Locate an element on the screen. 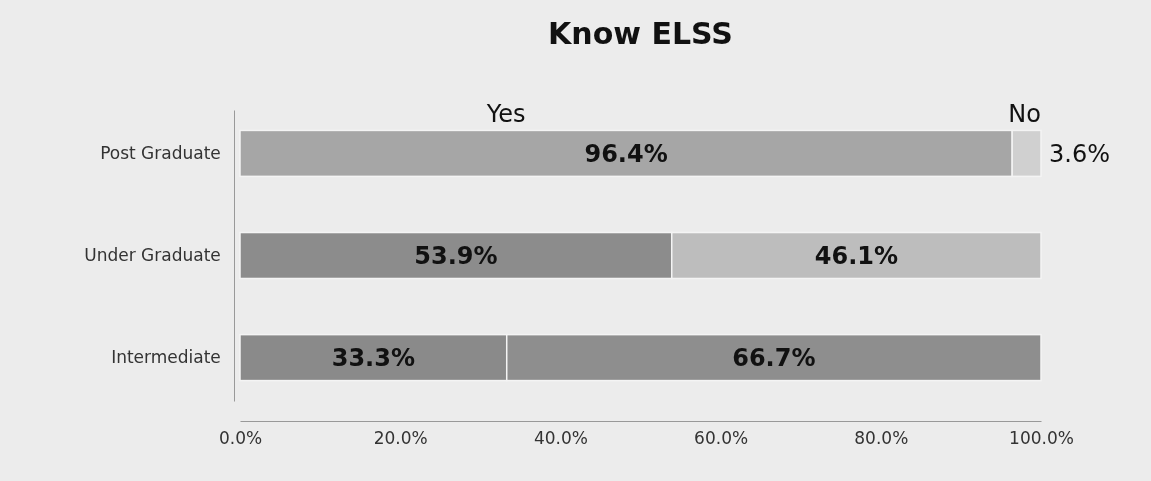  x-tick-label: 40.0% is located at coordinates (560, 438).